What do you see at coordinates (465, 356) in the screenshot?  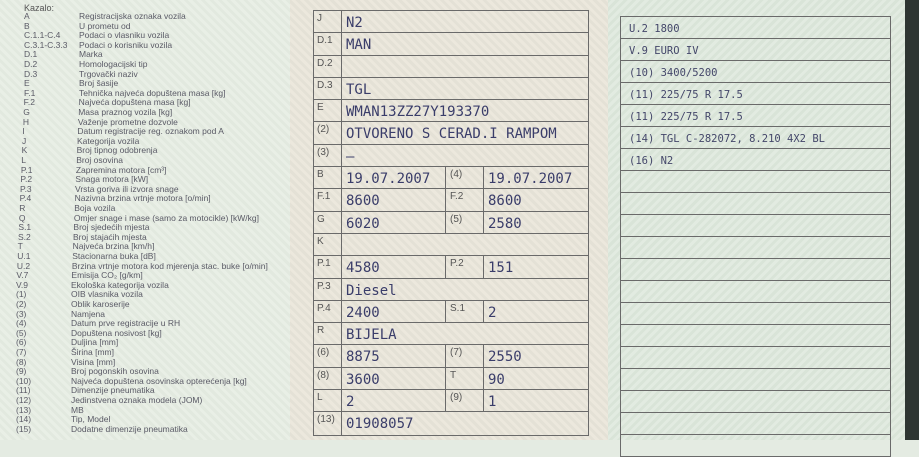 I see `field-code: (7)` at bounding box center [465, 356].